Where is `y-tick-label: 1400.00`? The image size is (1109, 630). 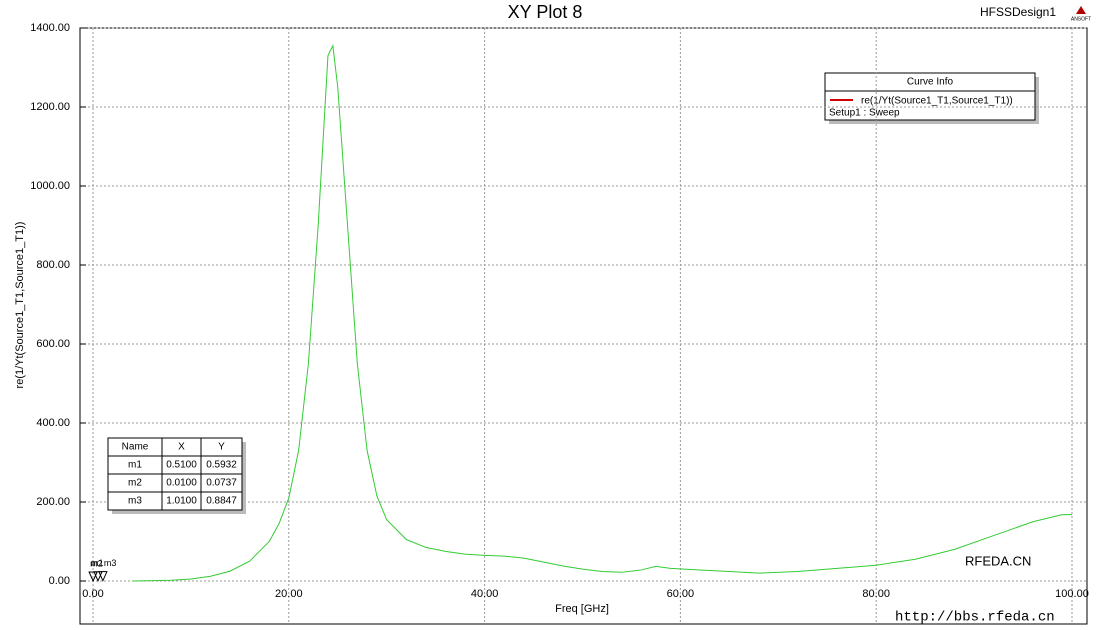
y-tick-label: 1400.00 is located at coordinates (50, 28).